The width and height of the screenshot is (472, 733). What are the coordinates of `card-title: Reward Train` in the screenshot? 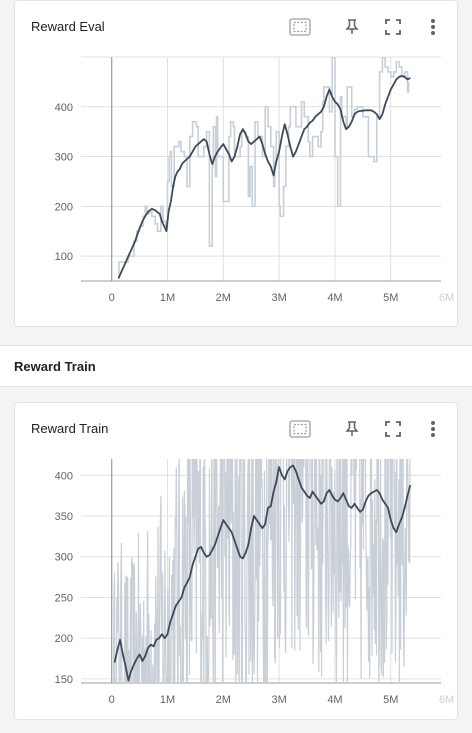 It's located at (69, 428).